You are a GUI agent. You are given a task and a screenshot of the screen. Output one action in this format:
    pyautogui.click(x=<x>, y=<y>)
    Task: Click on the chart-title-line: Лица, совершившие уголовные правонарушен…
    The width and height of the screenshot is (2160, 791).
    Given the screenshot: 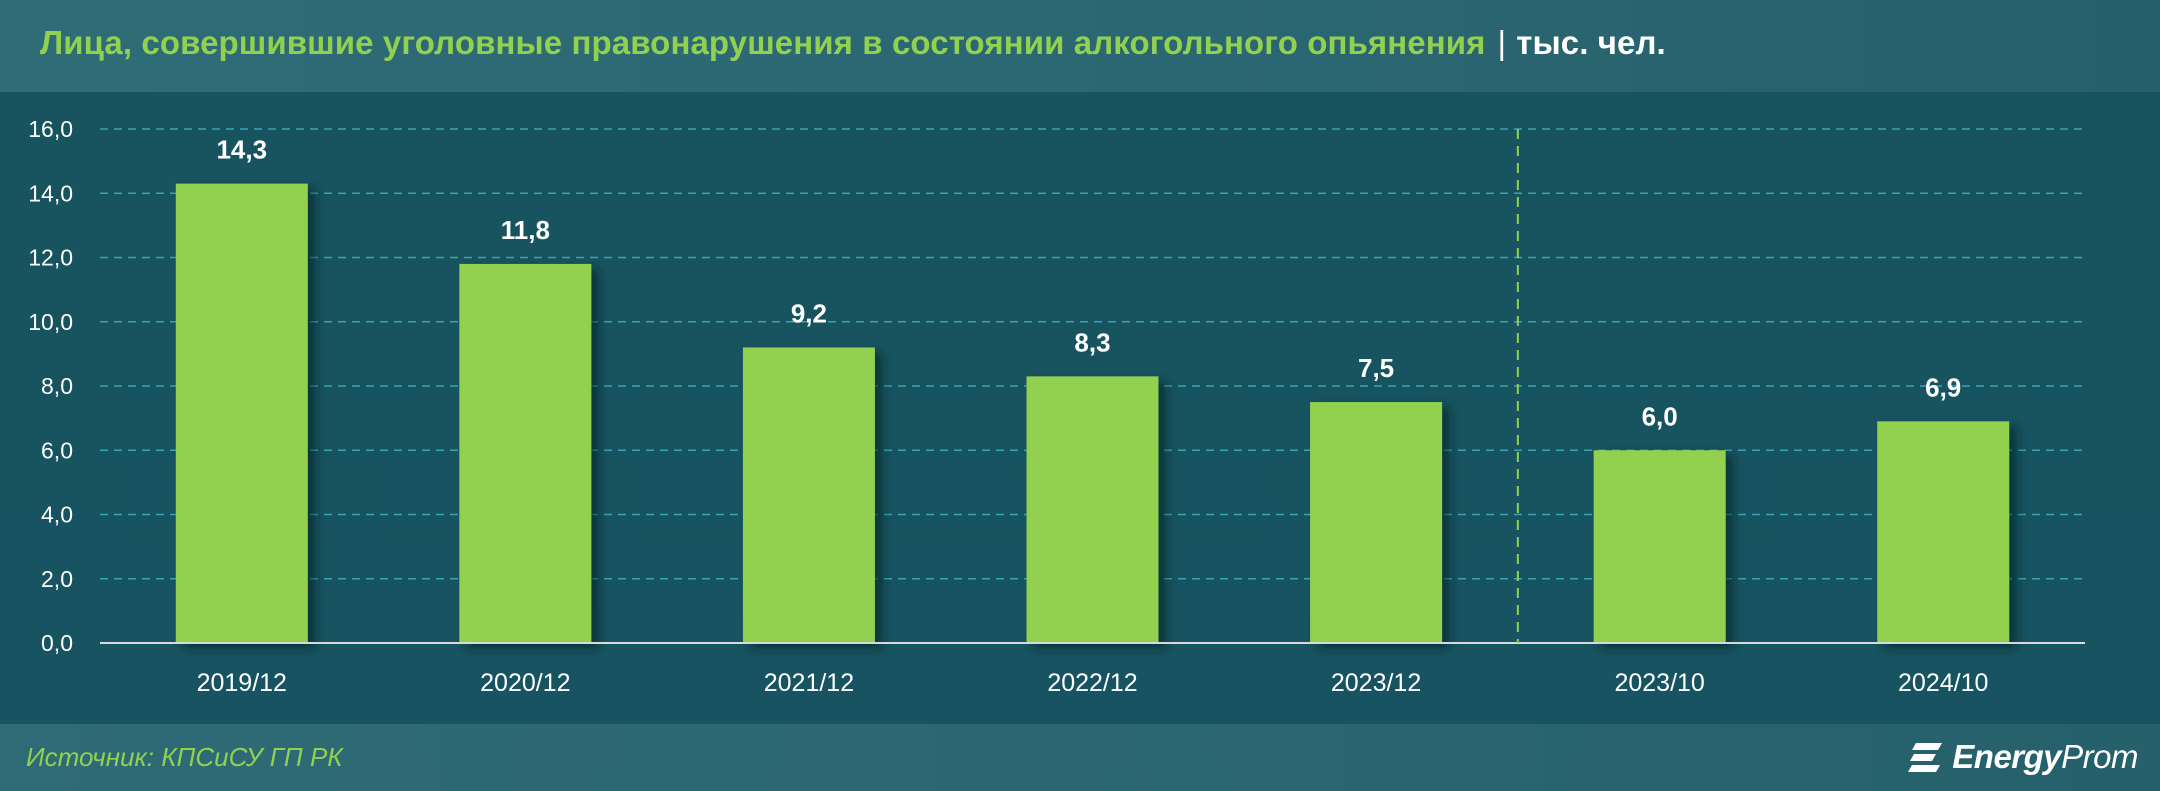 What is the action you would take?
    pyautogui.click(x=853, y=43)
    